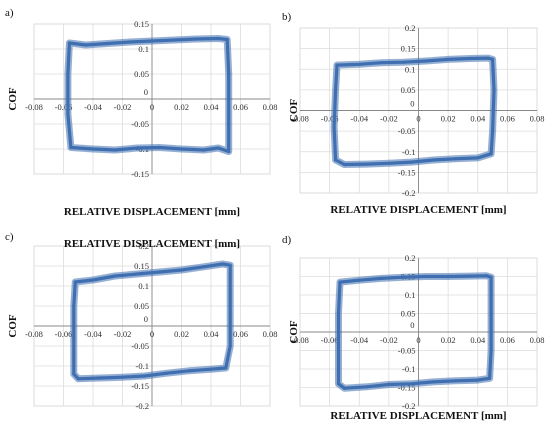 The image size is (550, 430). What do you see at coordinates (93, 334) in the screenshot?
I see `x-tick-label: -0.04` at bounding box center [93, 334].